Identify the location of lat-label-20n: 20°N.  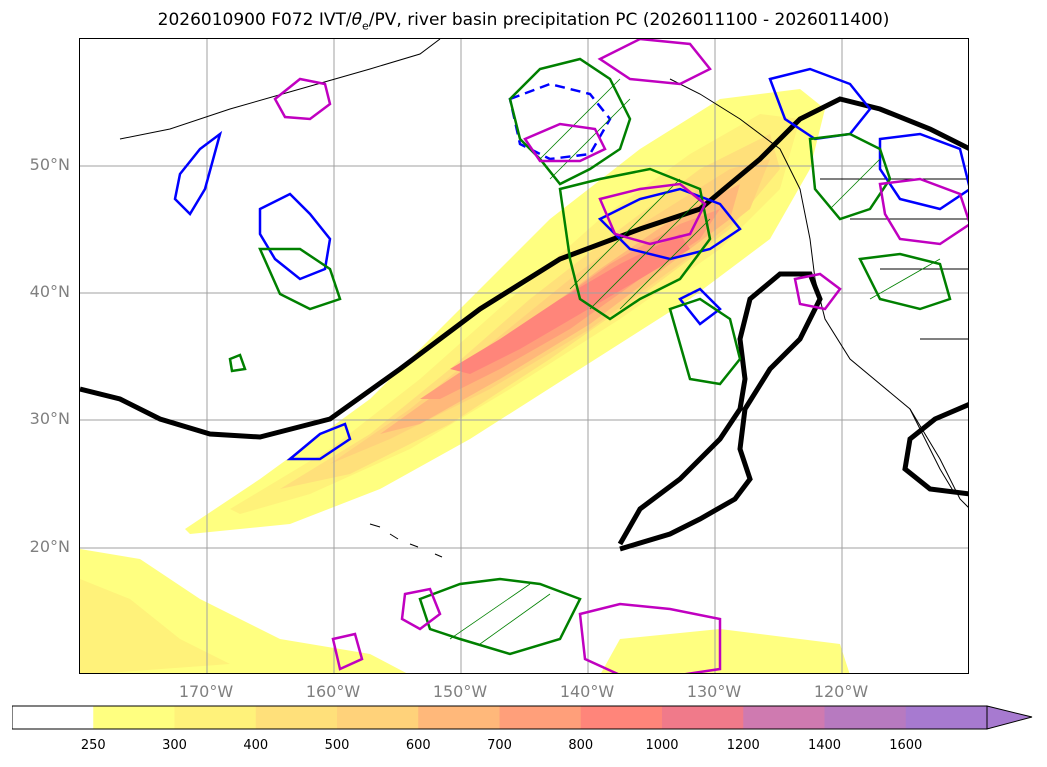
(49, 546).